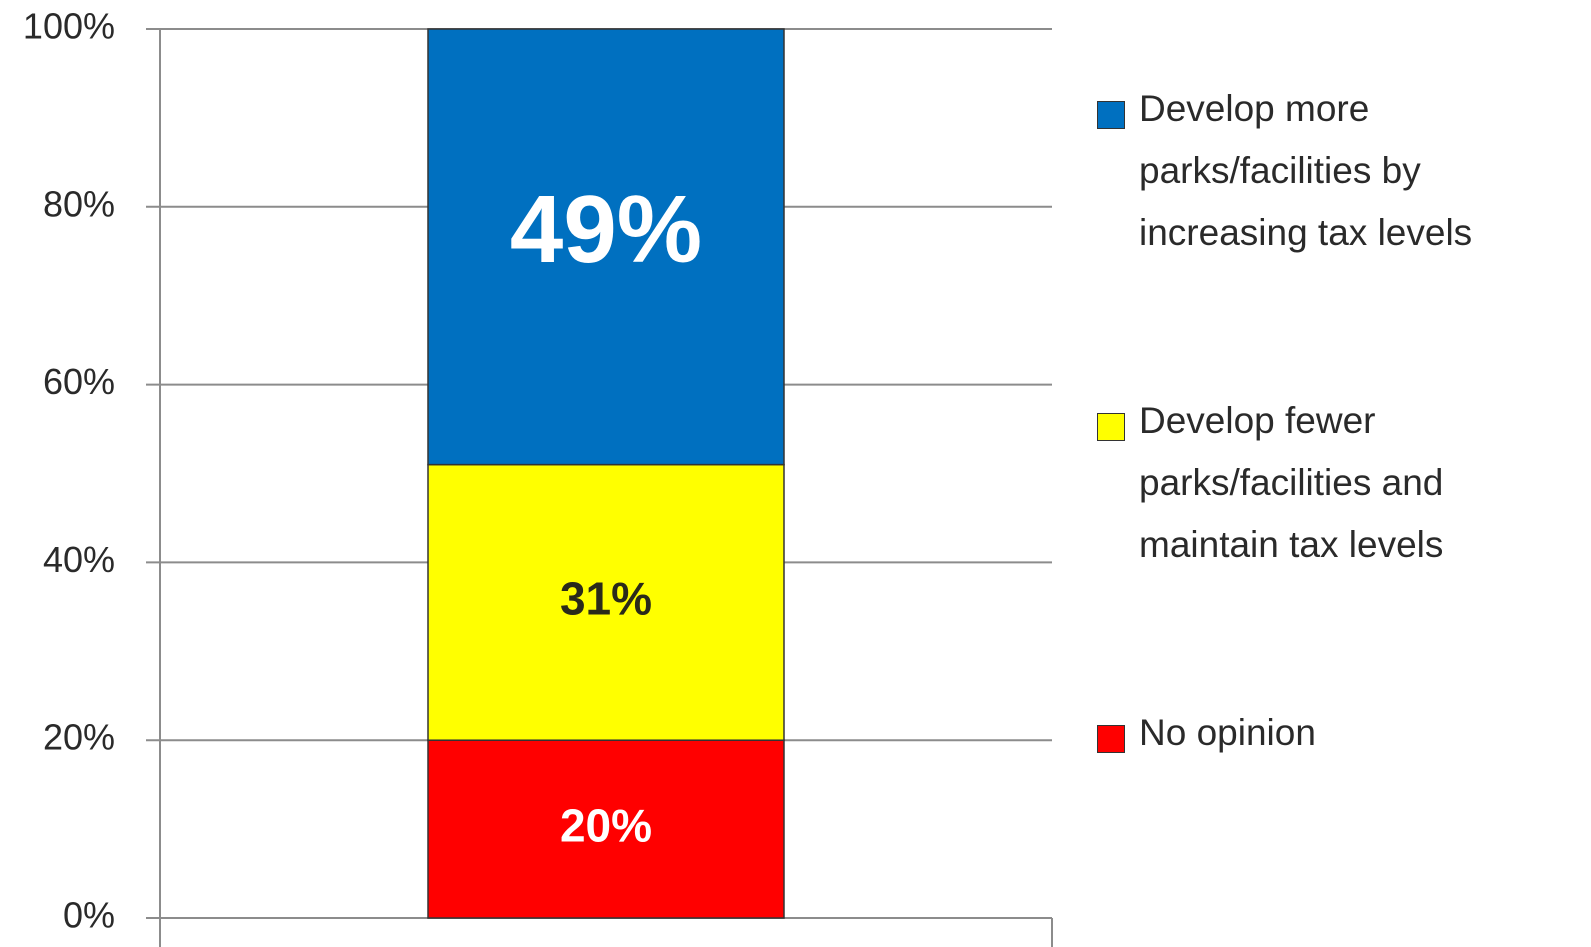 The width and height of the screenshot is (1591, 947). Describe the element at coordinates (1342, 738) in the screenshot. I see `legend-item: No opinion` at that location.